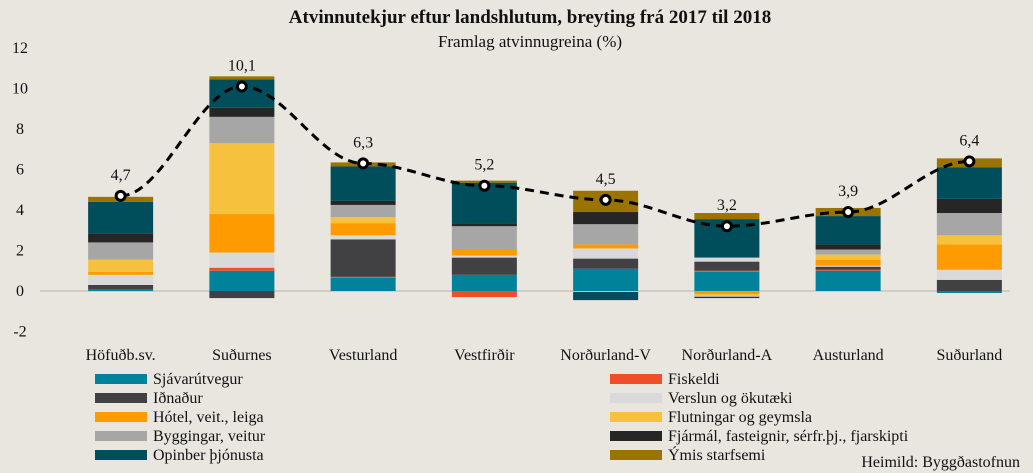  What do you see at coordinates (20, 89) in the screenshot?
I see `y-tick-label: 10` at bounding box center [20, 89].